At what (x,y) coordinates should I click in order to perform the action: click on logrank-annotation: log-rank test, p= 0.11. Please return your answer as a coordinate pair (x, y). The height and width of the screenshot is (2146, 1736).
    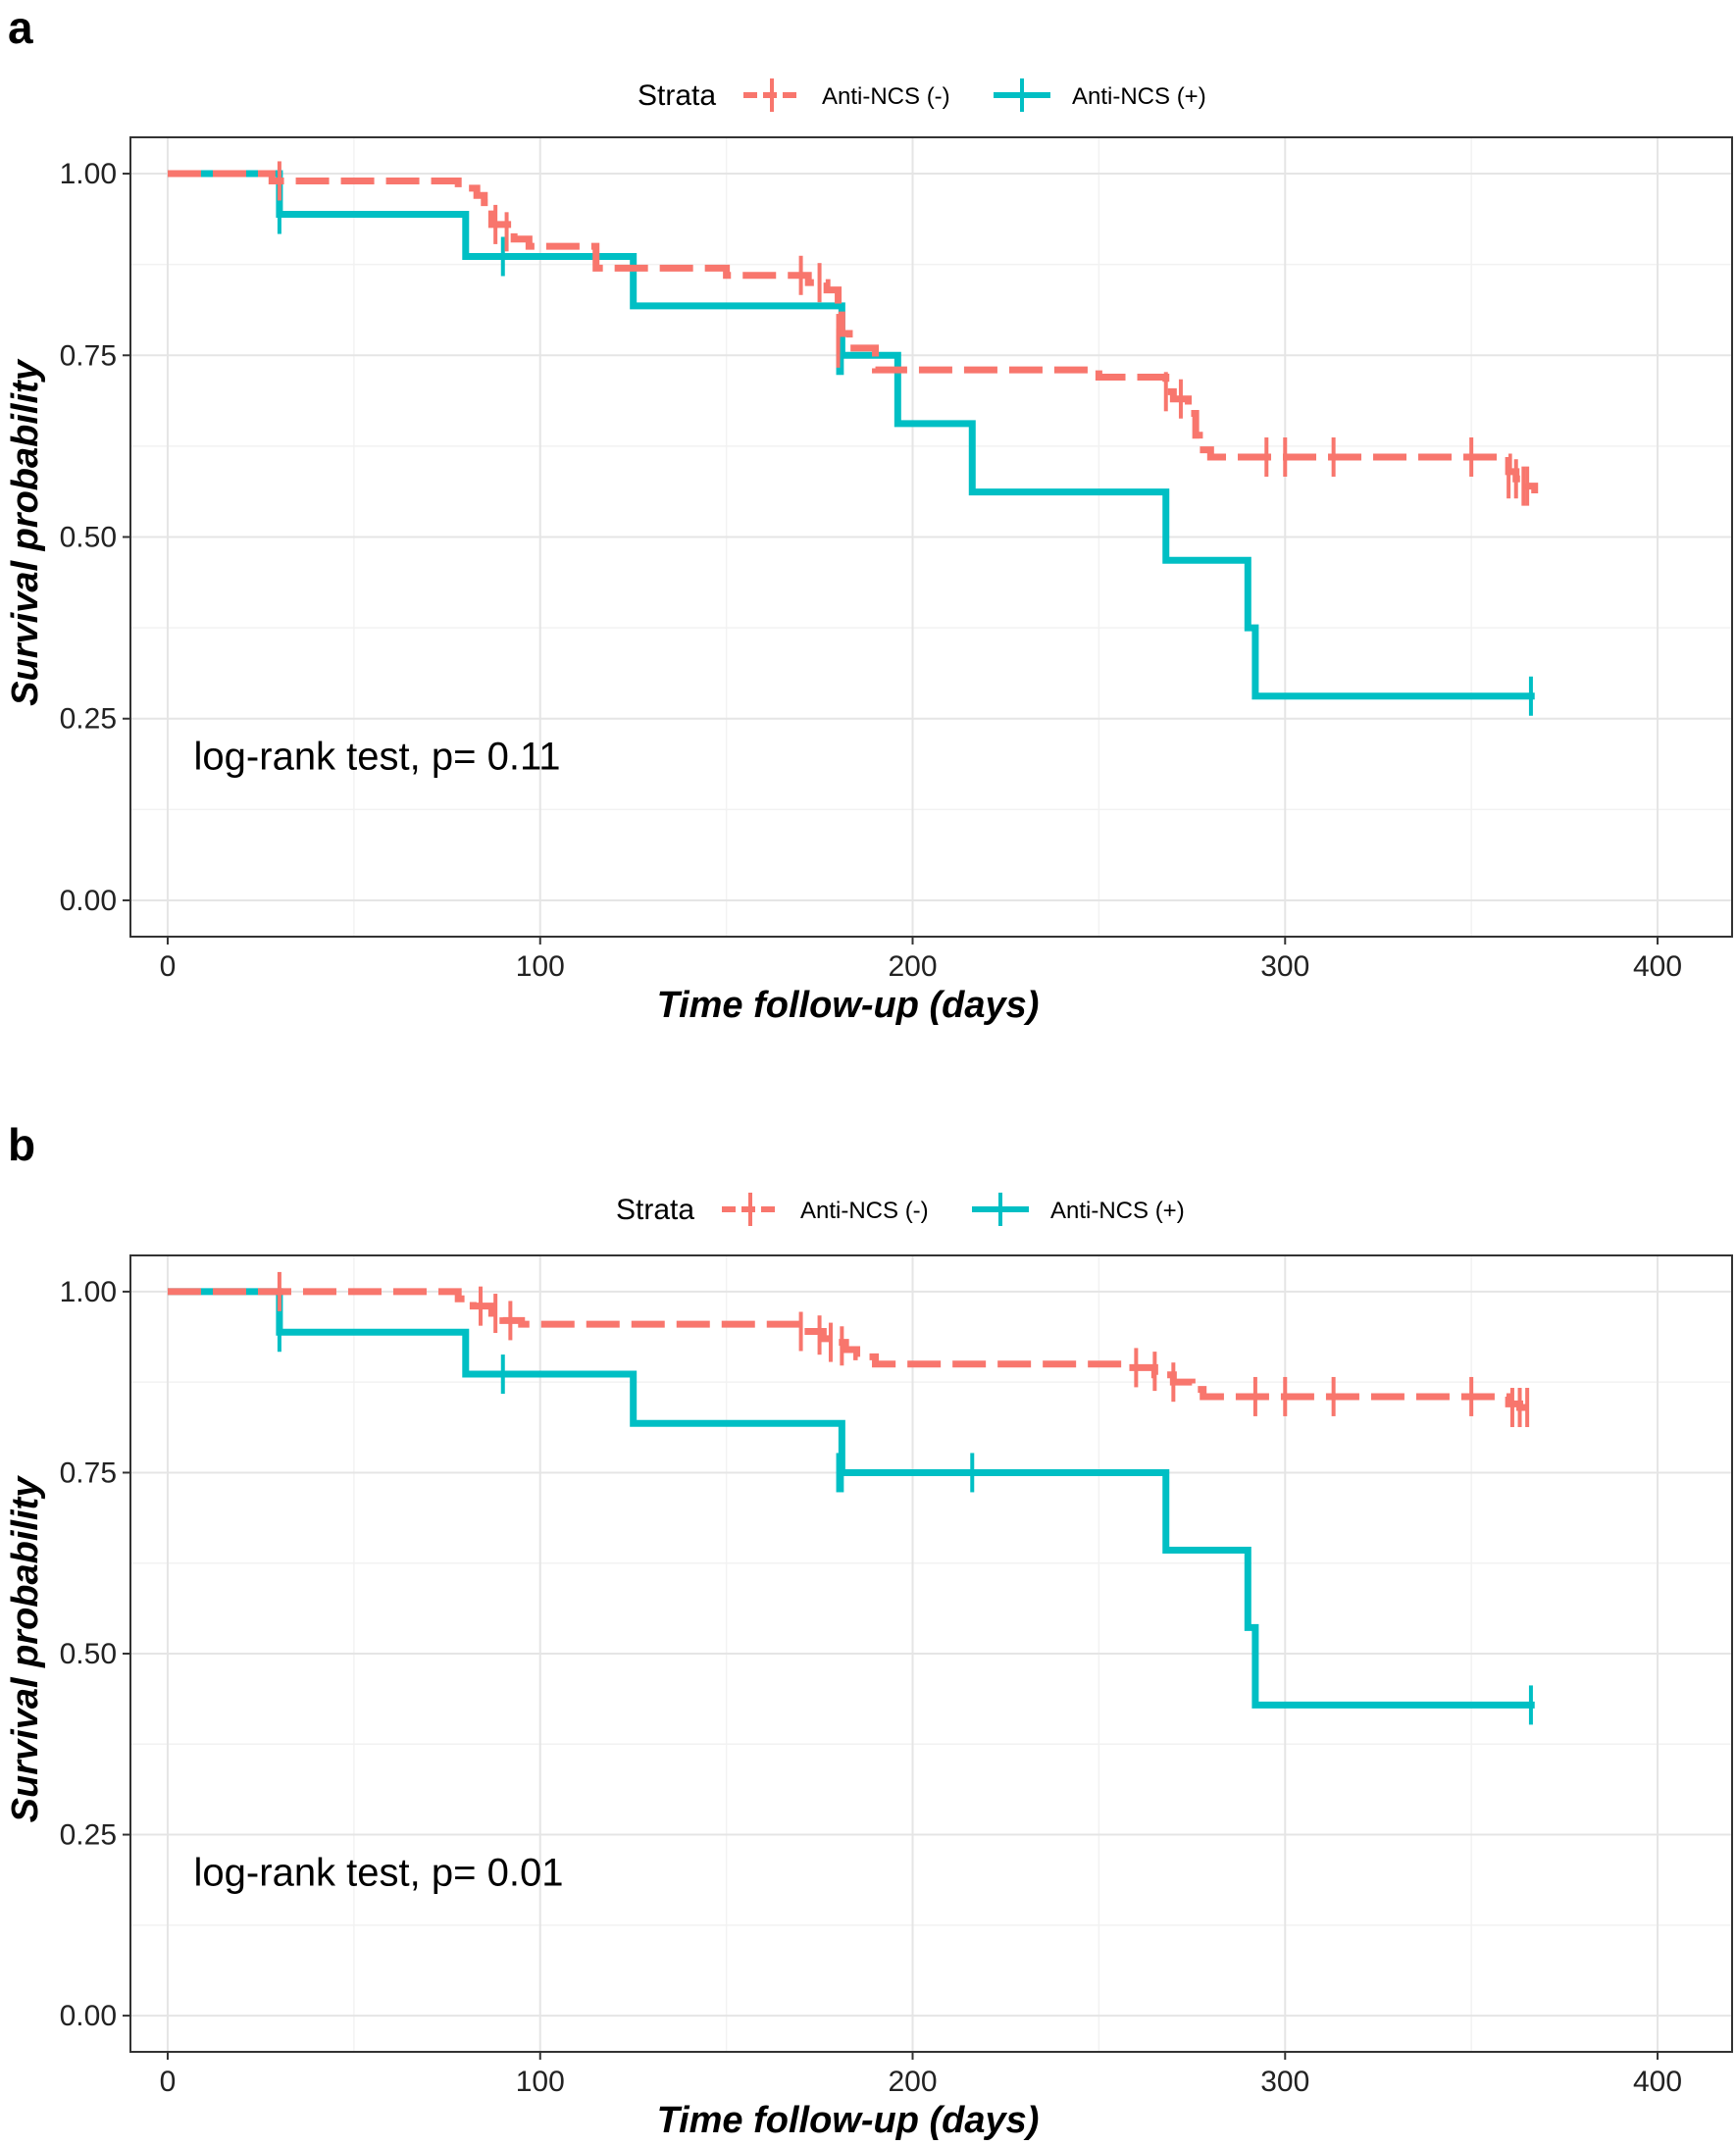
    Looking at the image, I should click on (378, 758).